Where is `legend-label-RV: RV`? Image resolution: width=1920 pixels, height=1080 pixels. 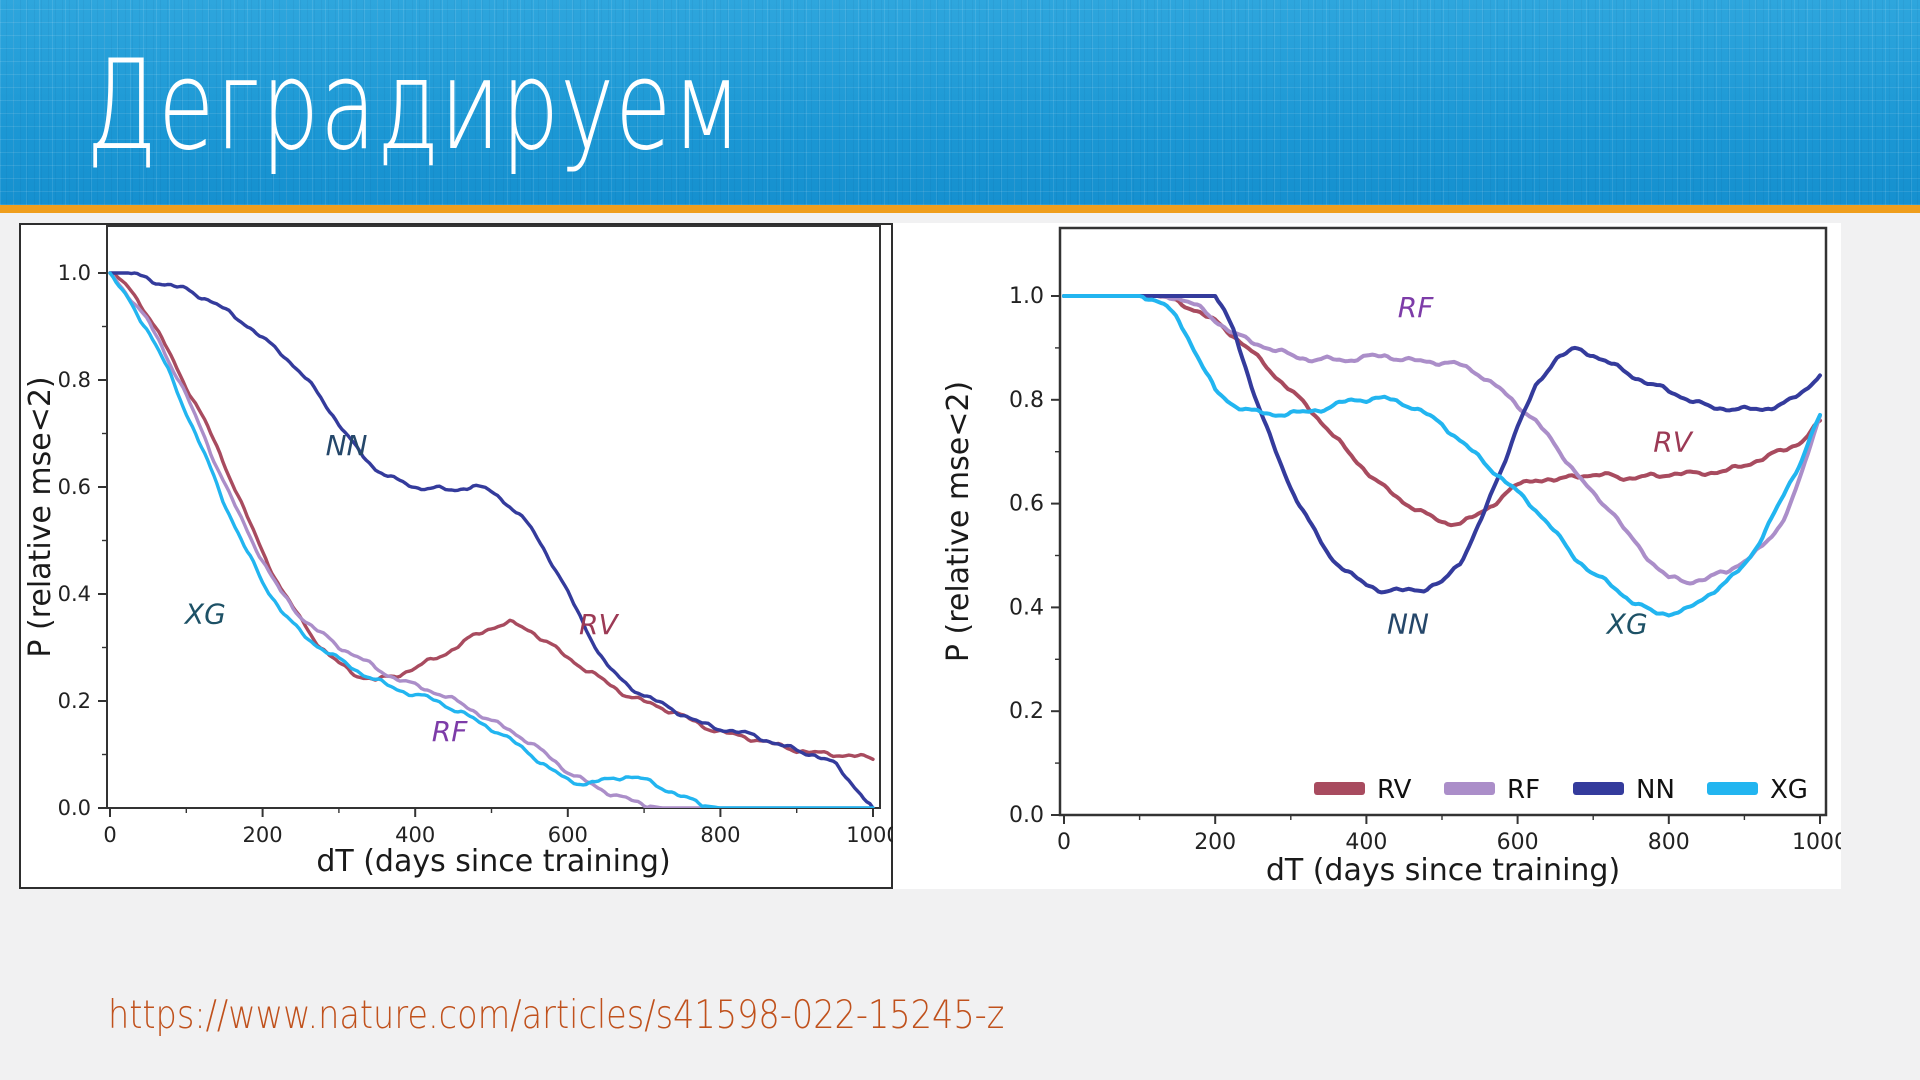
legend-label-RV: RV is located at coordinates (1394, 790).